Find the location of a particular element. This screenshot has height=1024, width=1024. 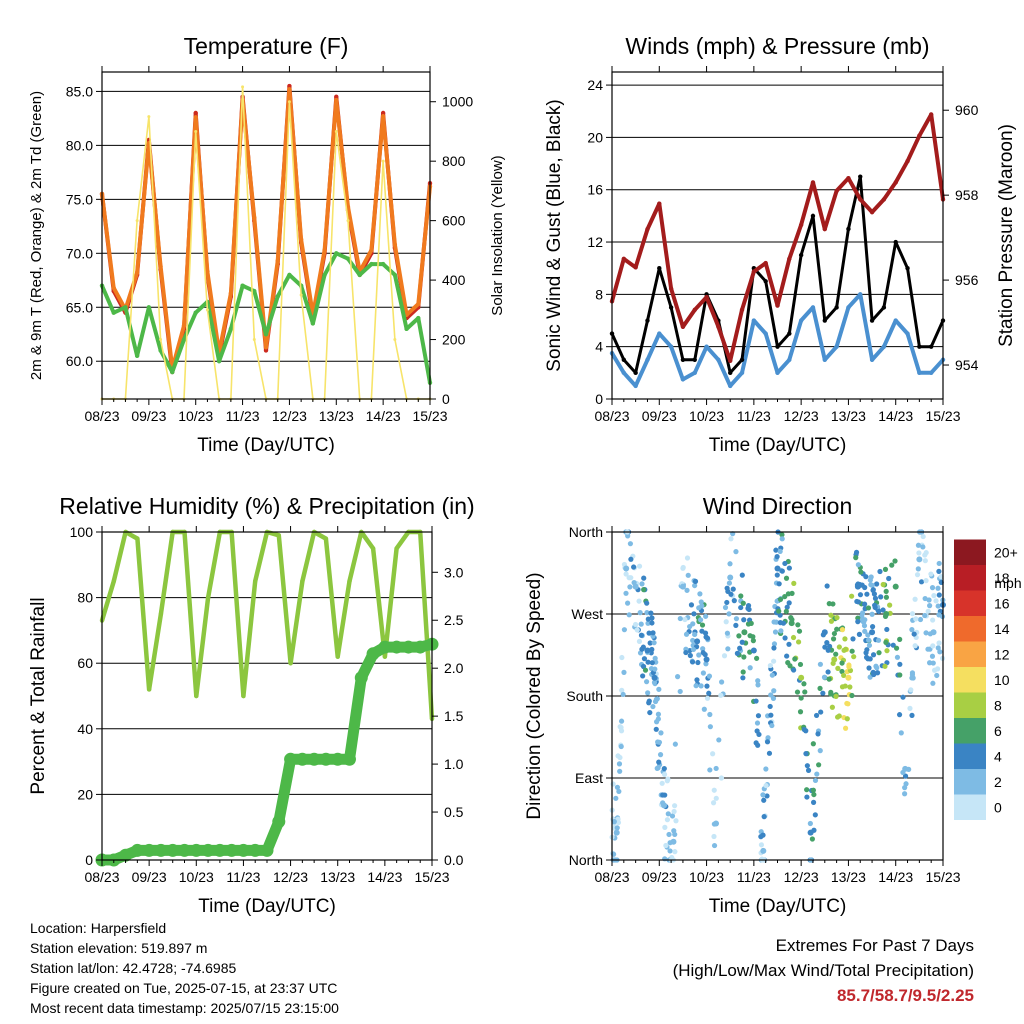

speed-legend-label: 2 is located at coordinates (998, 782).